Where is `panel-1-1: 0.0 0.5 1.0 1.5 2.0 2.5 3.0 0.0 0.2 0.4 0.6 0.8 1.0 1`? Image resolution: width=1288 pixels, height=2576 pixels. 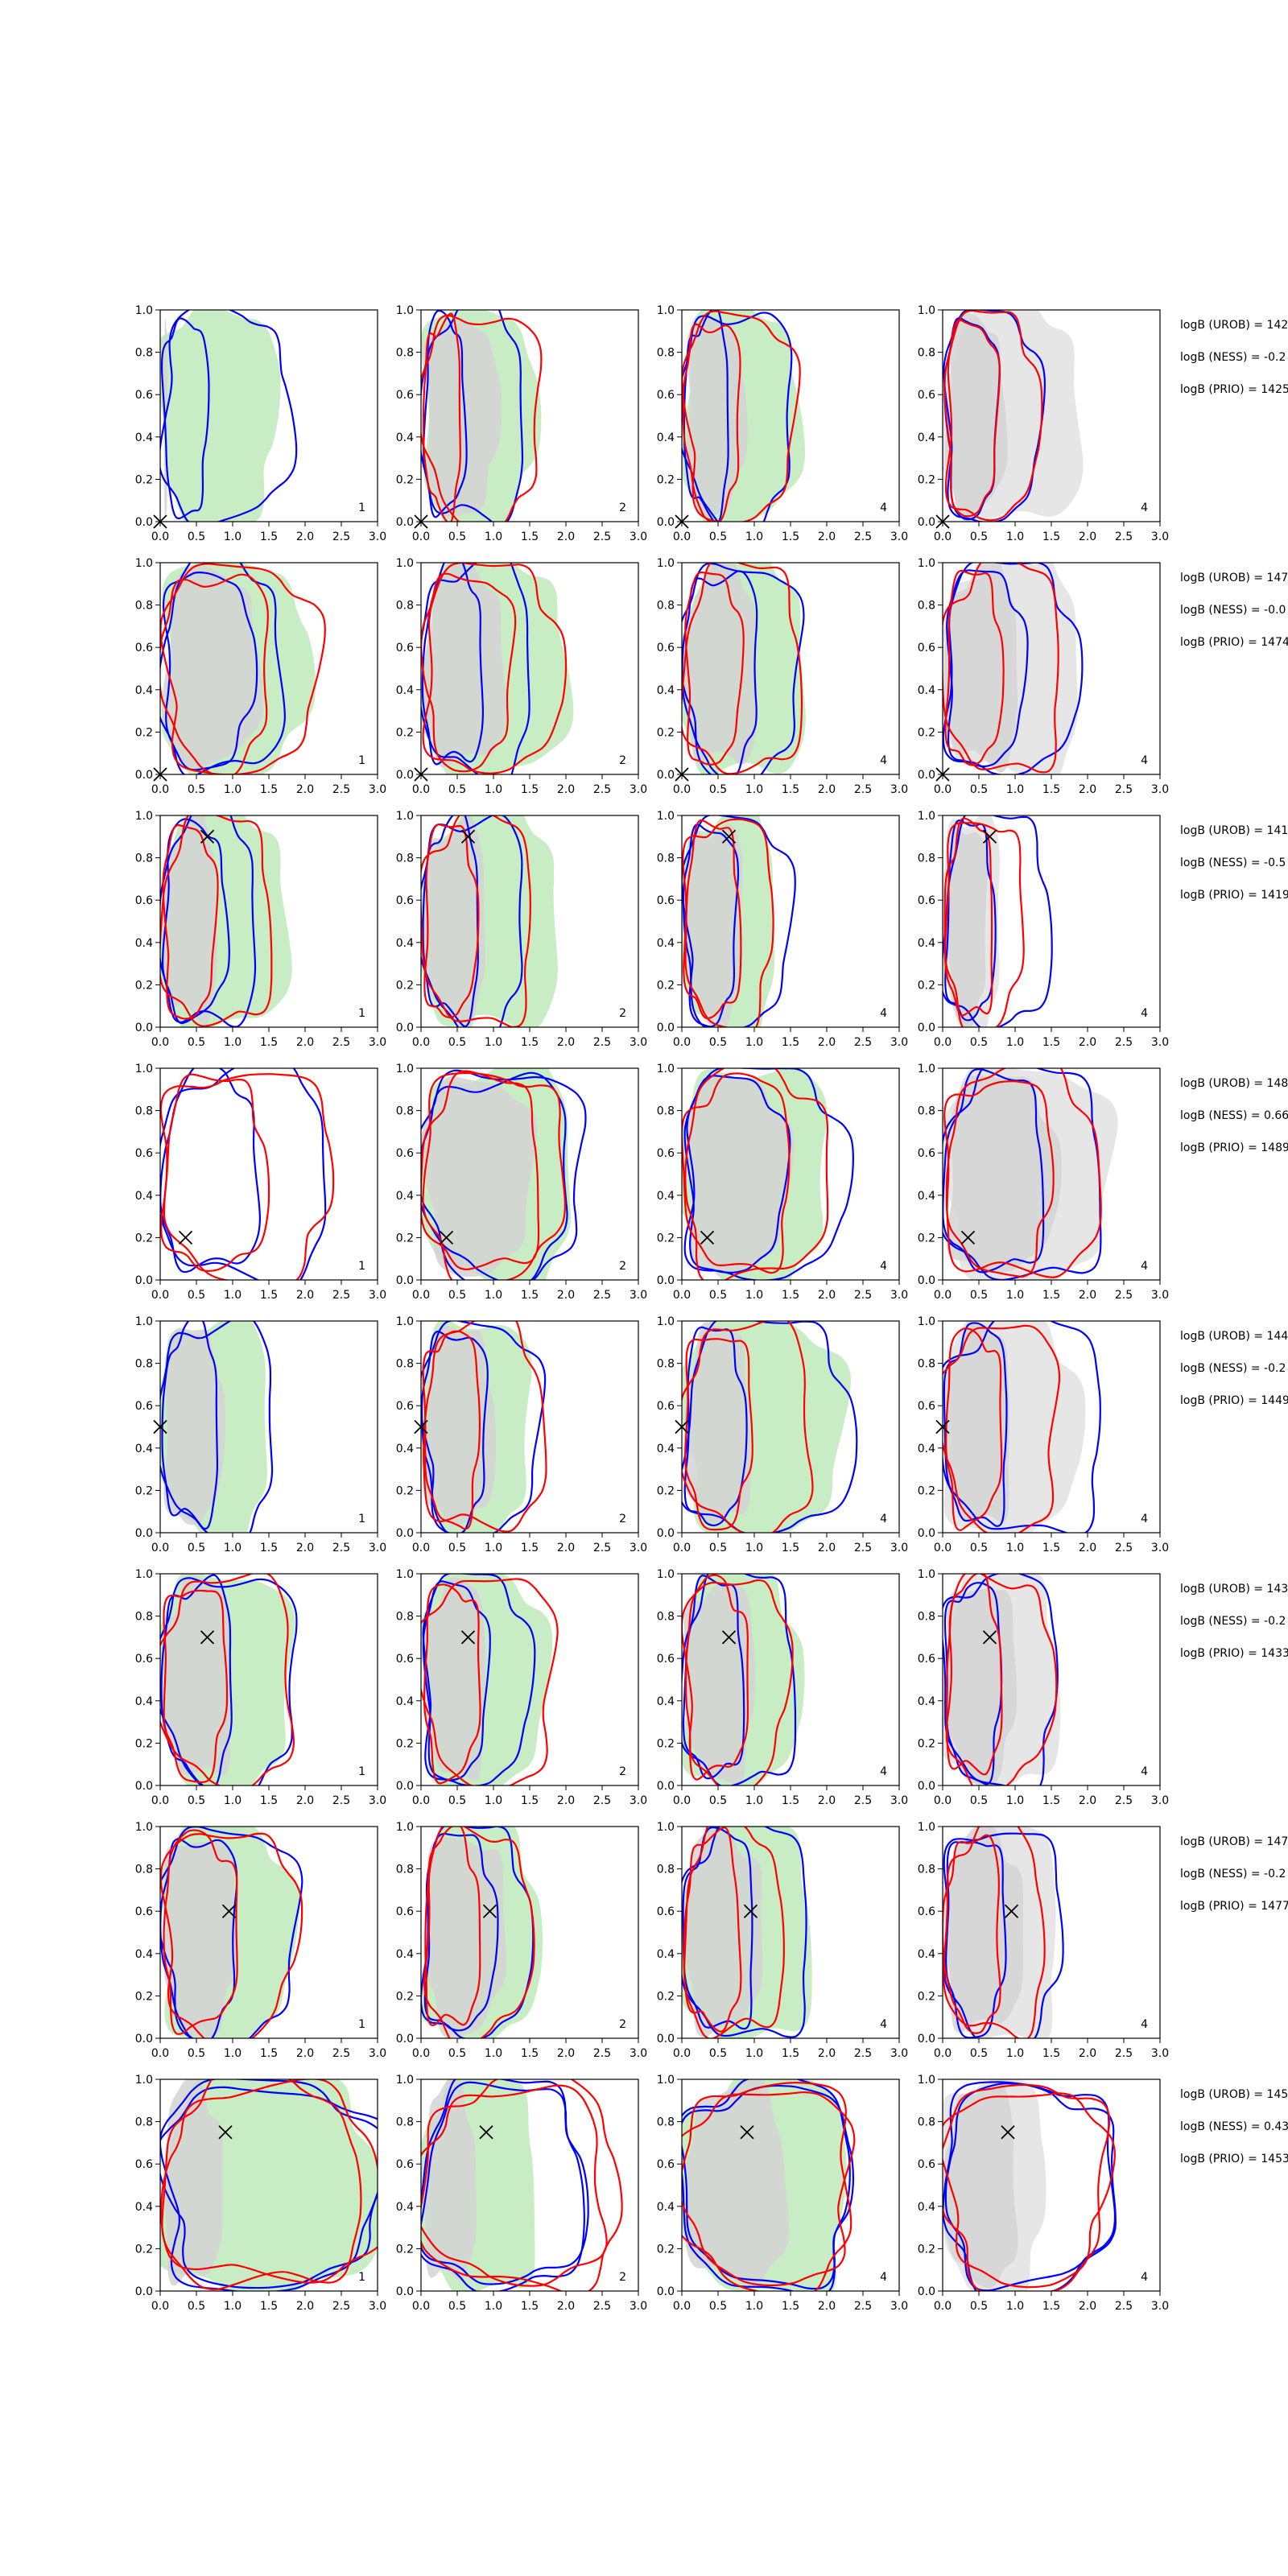
panel-1-1: 0.0 0.5 1.0 1.5 2.0 2.5 3.0 0.0 0.2 0.4 0.6 0.8 1.0 1 is located at coordinates (260, 423).